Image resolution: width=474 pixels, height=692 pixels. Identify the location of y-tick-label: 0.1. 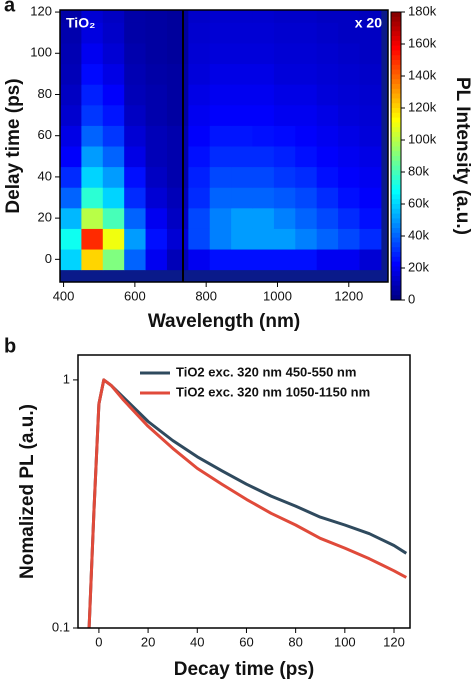
(61, 626).